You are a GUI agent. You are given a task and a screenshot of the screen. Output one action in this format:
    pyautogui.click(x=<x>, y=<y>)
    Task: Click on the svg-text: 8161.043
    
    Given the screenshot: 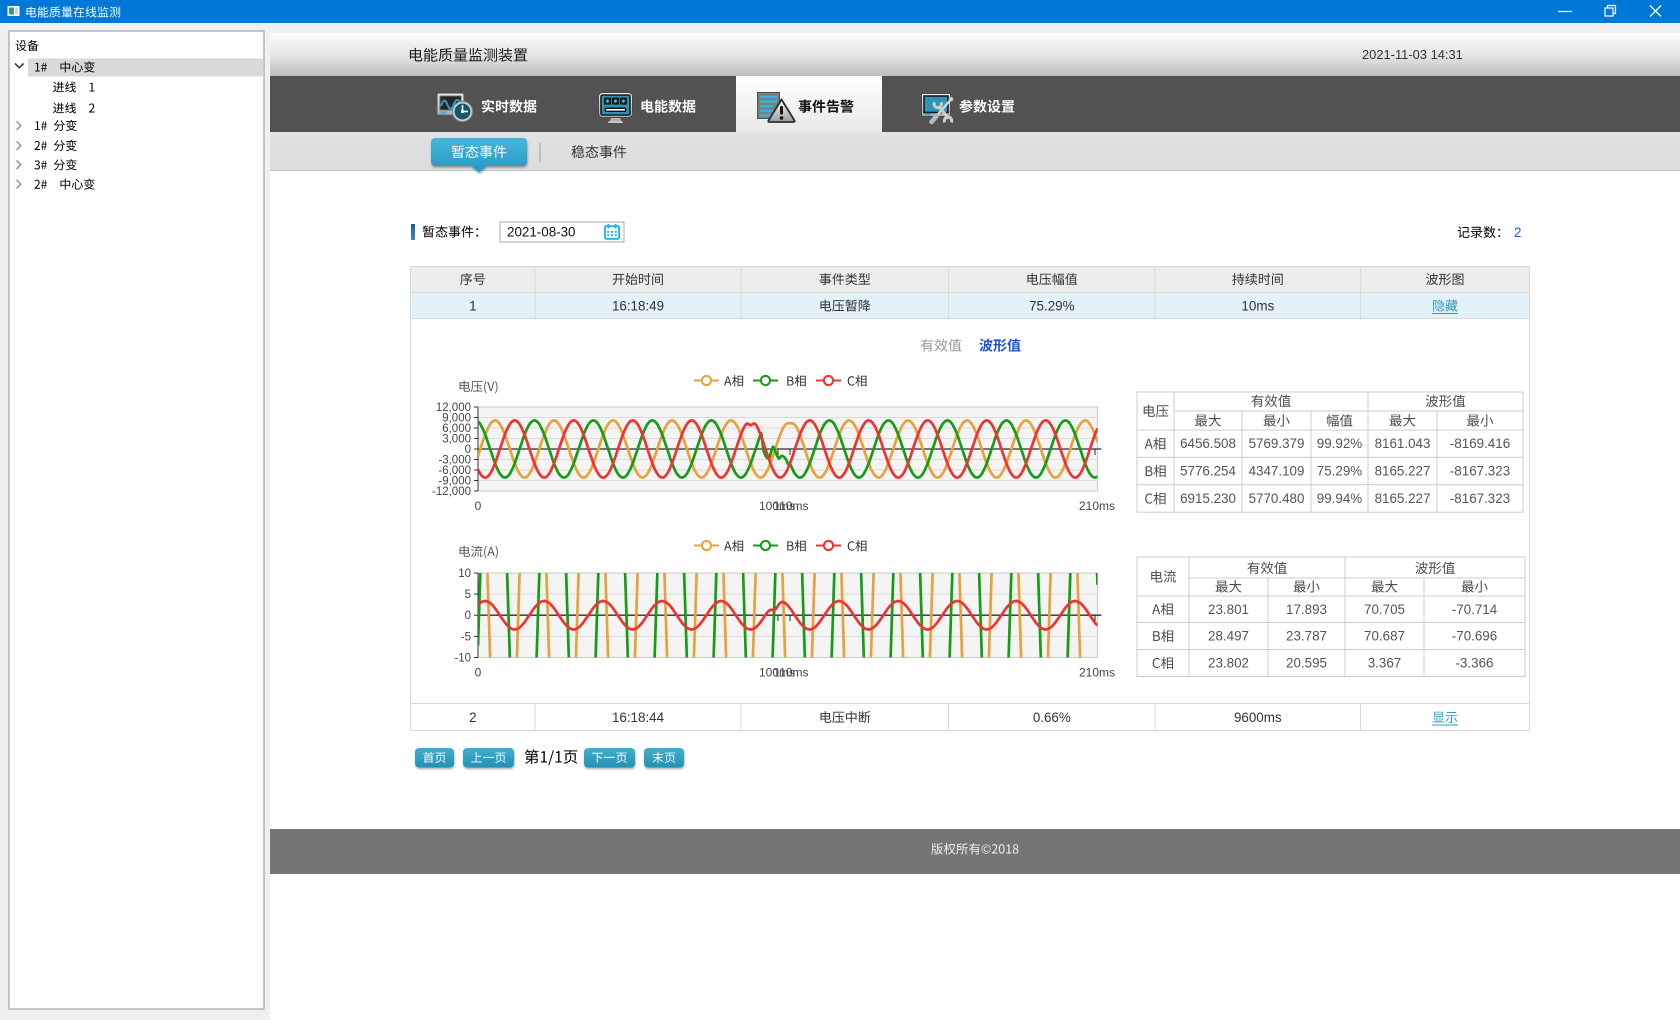 What is the action you would take?
    pyautogui.click(x=1403, y=443)
    